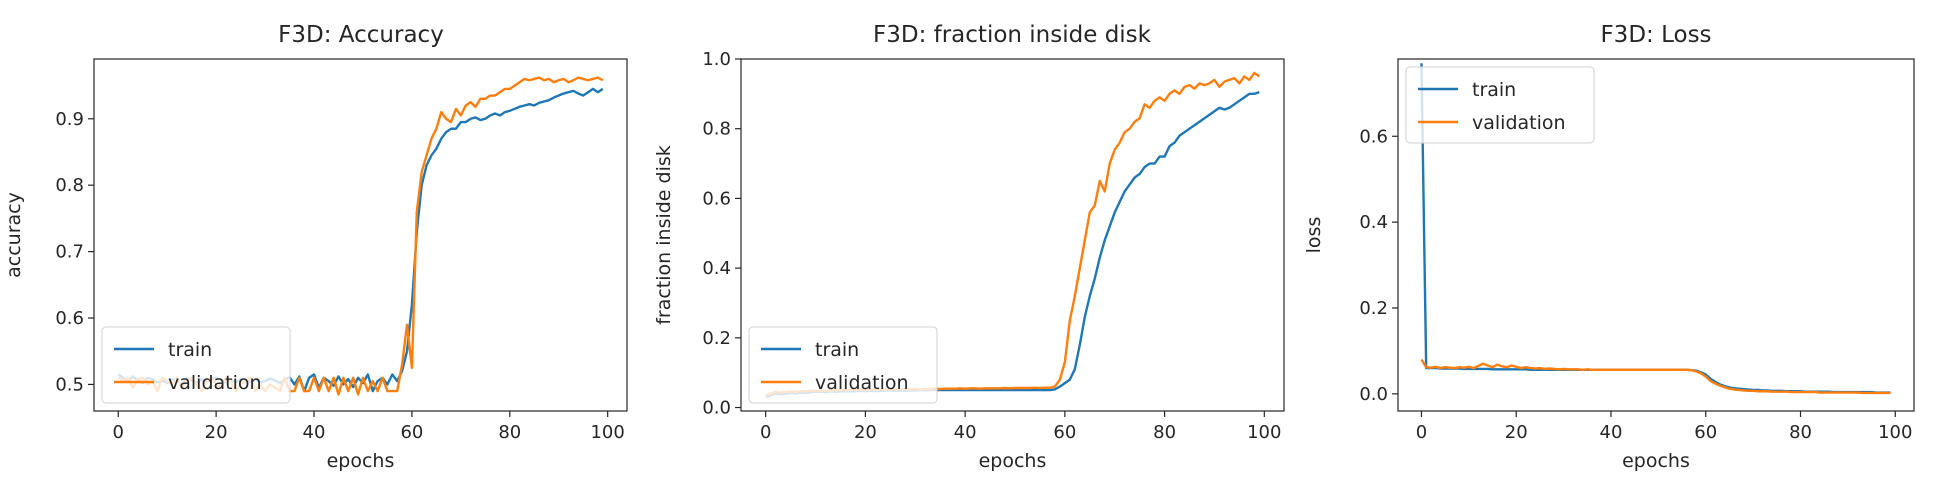 The height and width of the screenshot is (494, 1940). I want to click on y-axis-label: accuracy, so click(14, 235).